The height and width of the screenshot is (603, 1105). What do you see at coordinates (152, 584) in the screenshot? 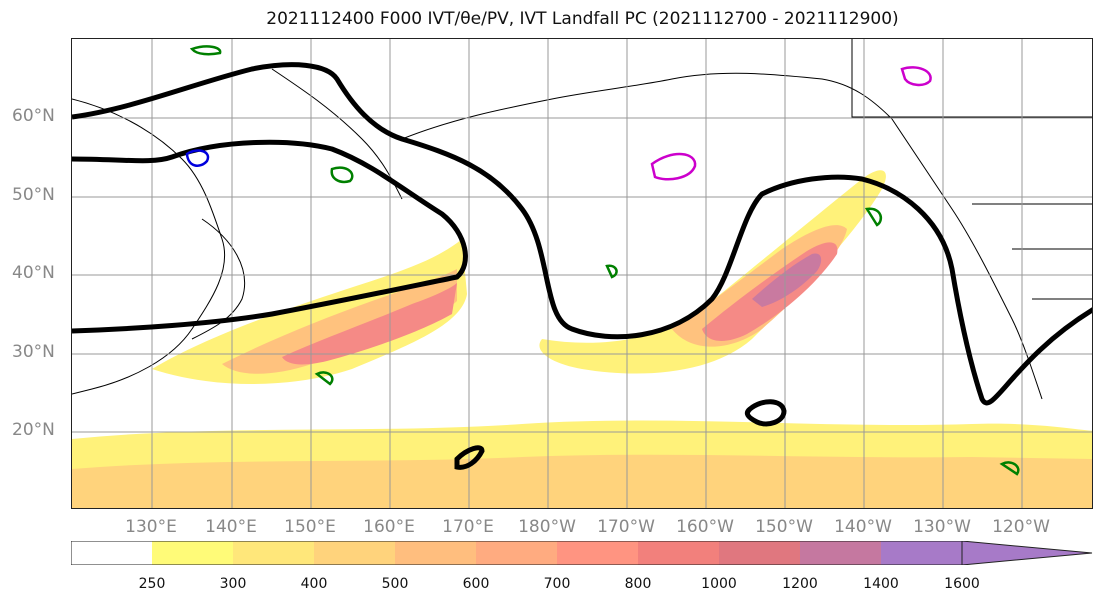
I see `colorbar-tick-250: 250` at bounding box center [152, 584].